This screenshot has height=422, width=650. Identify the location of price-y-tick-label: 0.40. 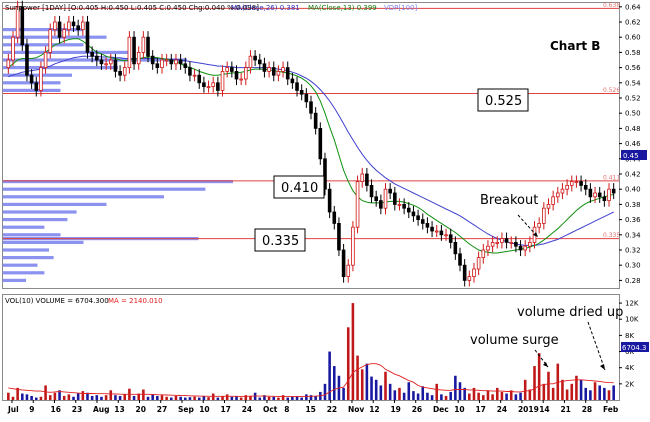
(633, 190).